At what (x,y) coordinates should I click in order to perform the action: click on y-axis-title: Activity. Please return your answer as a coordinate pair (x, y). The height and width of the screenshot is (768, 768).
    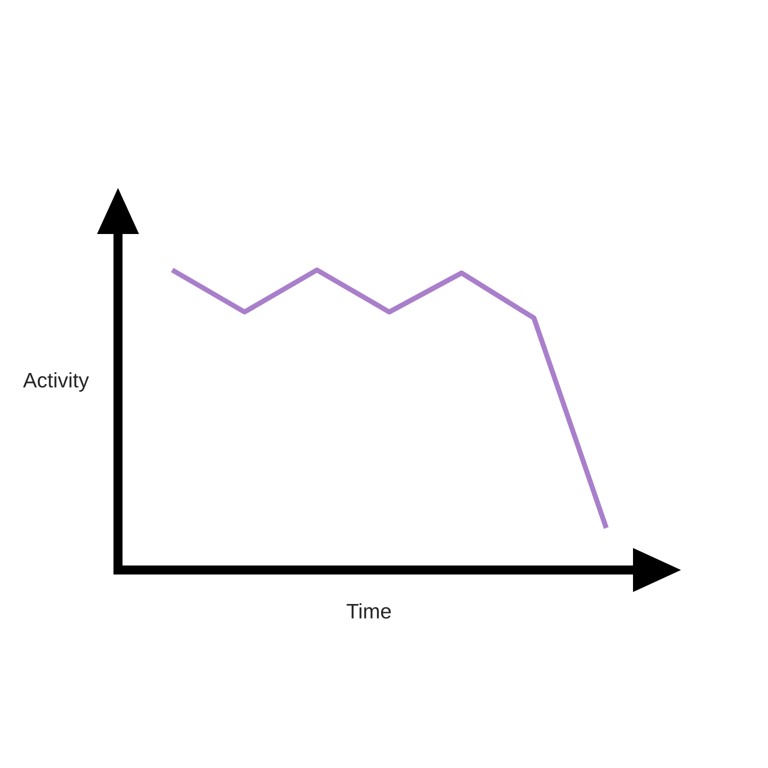
    Looking at the image, I should click on (56, 382).